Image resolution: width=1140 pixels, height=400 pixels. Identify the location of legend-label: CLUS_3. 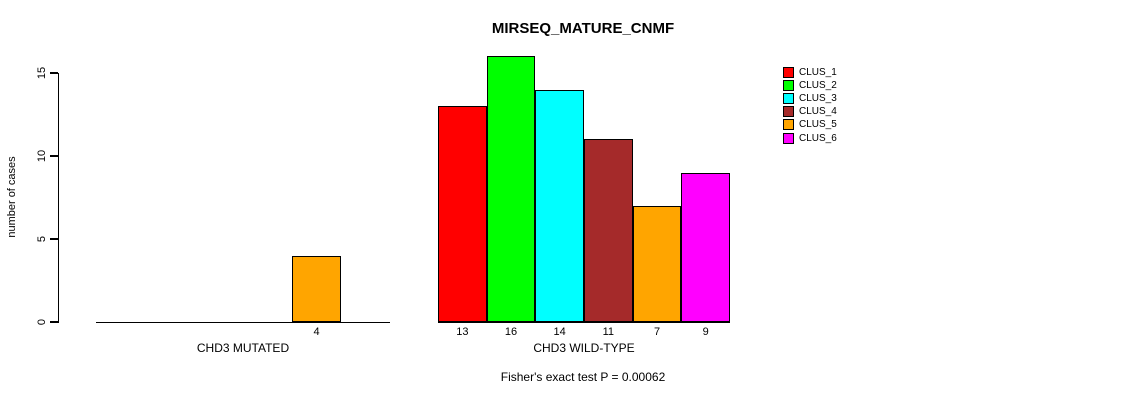
(818, 98).